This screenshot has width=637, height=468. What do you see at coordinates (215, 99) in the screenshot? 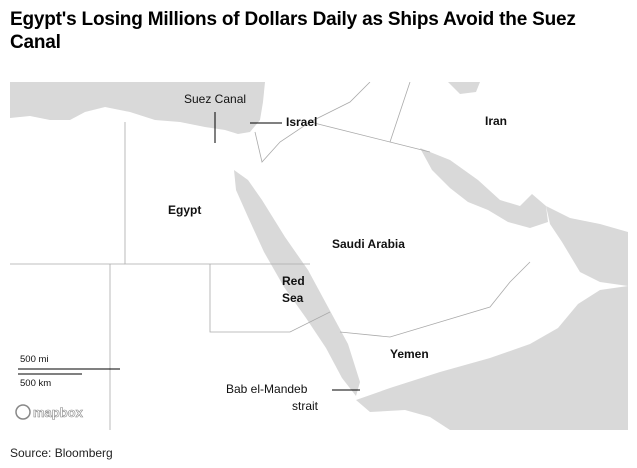
I see `place-label: Suez Canal` at bounding box center [215, 99].